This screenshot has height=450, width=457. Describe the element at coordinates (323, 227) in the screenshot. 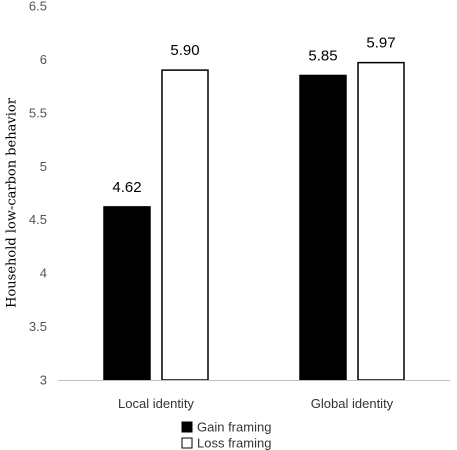

I see `bar-gain-global` at that location.